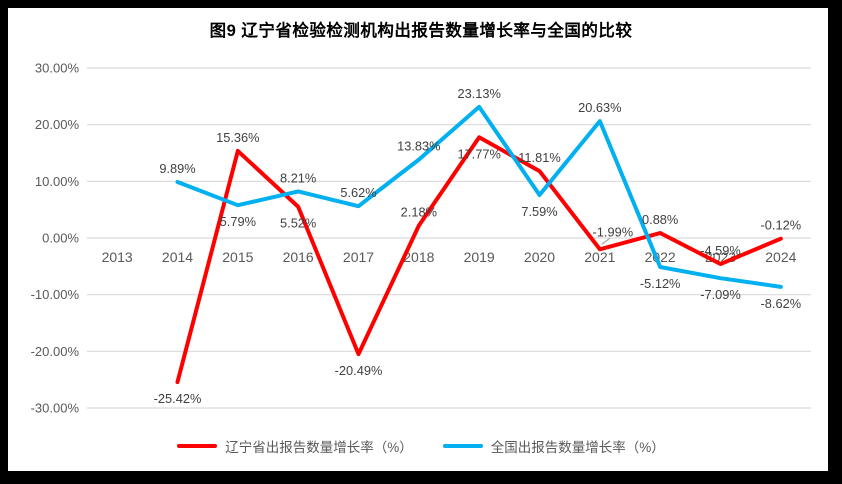  I want to click on data-label-liaoning: 0.88%, so click(660, 219).